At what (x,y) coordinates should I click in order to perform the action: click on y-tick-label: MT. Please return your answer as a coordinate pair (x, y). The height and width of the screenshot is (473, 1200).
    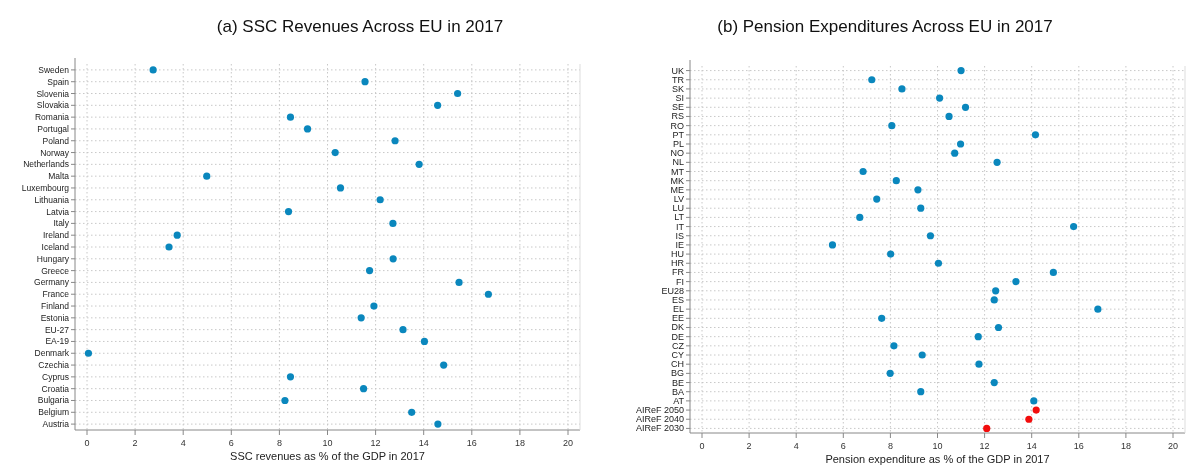
    Looking at the image, I should click on (678, 171).